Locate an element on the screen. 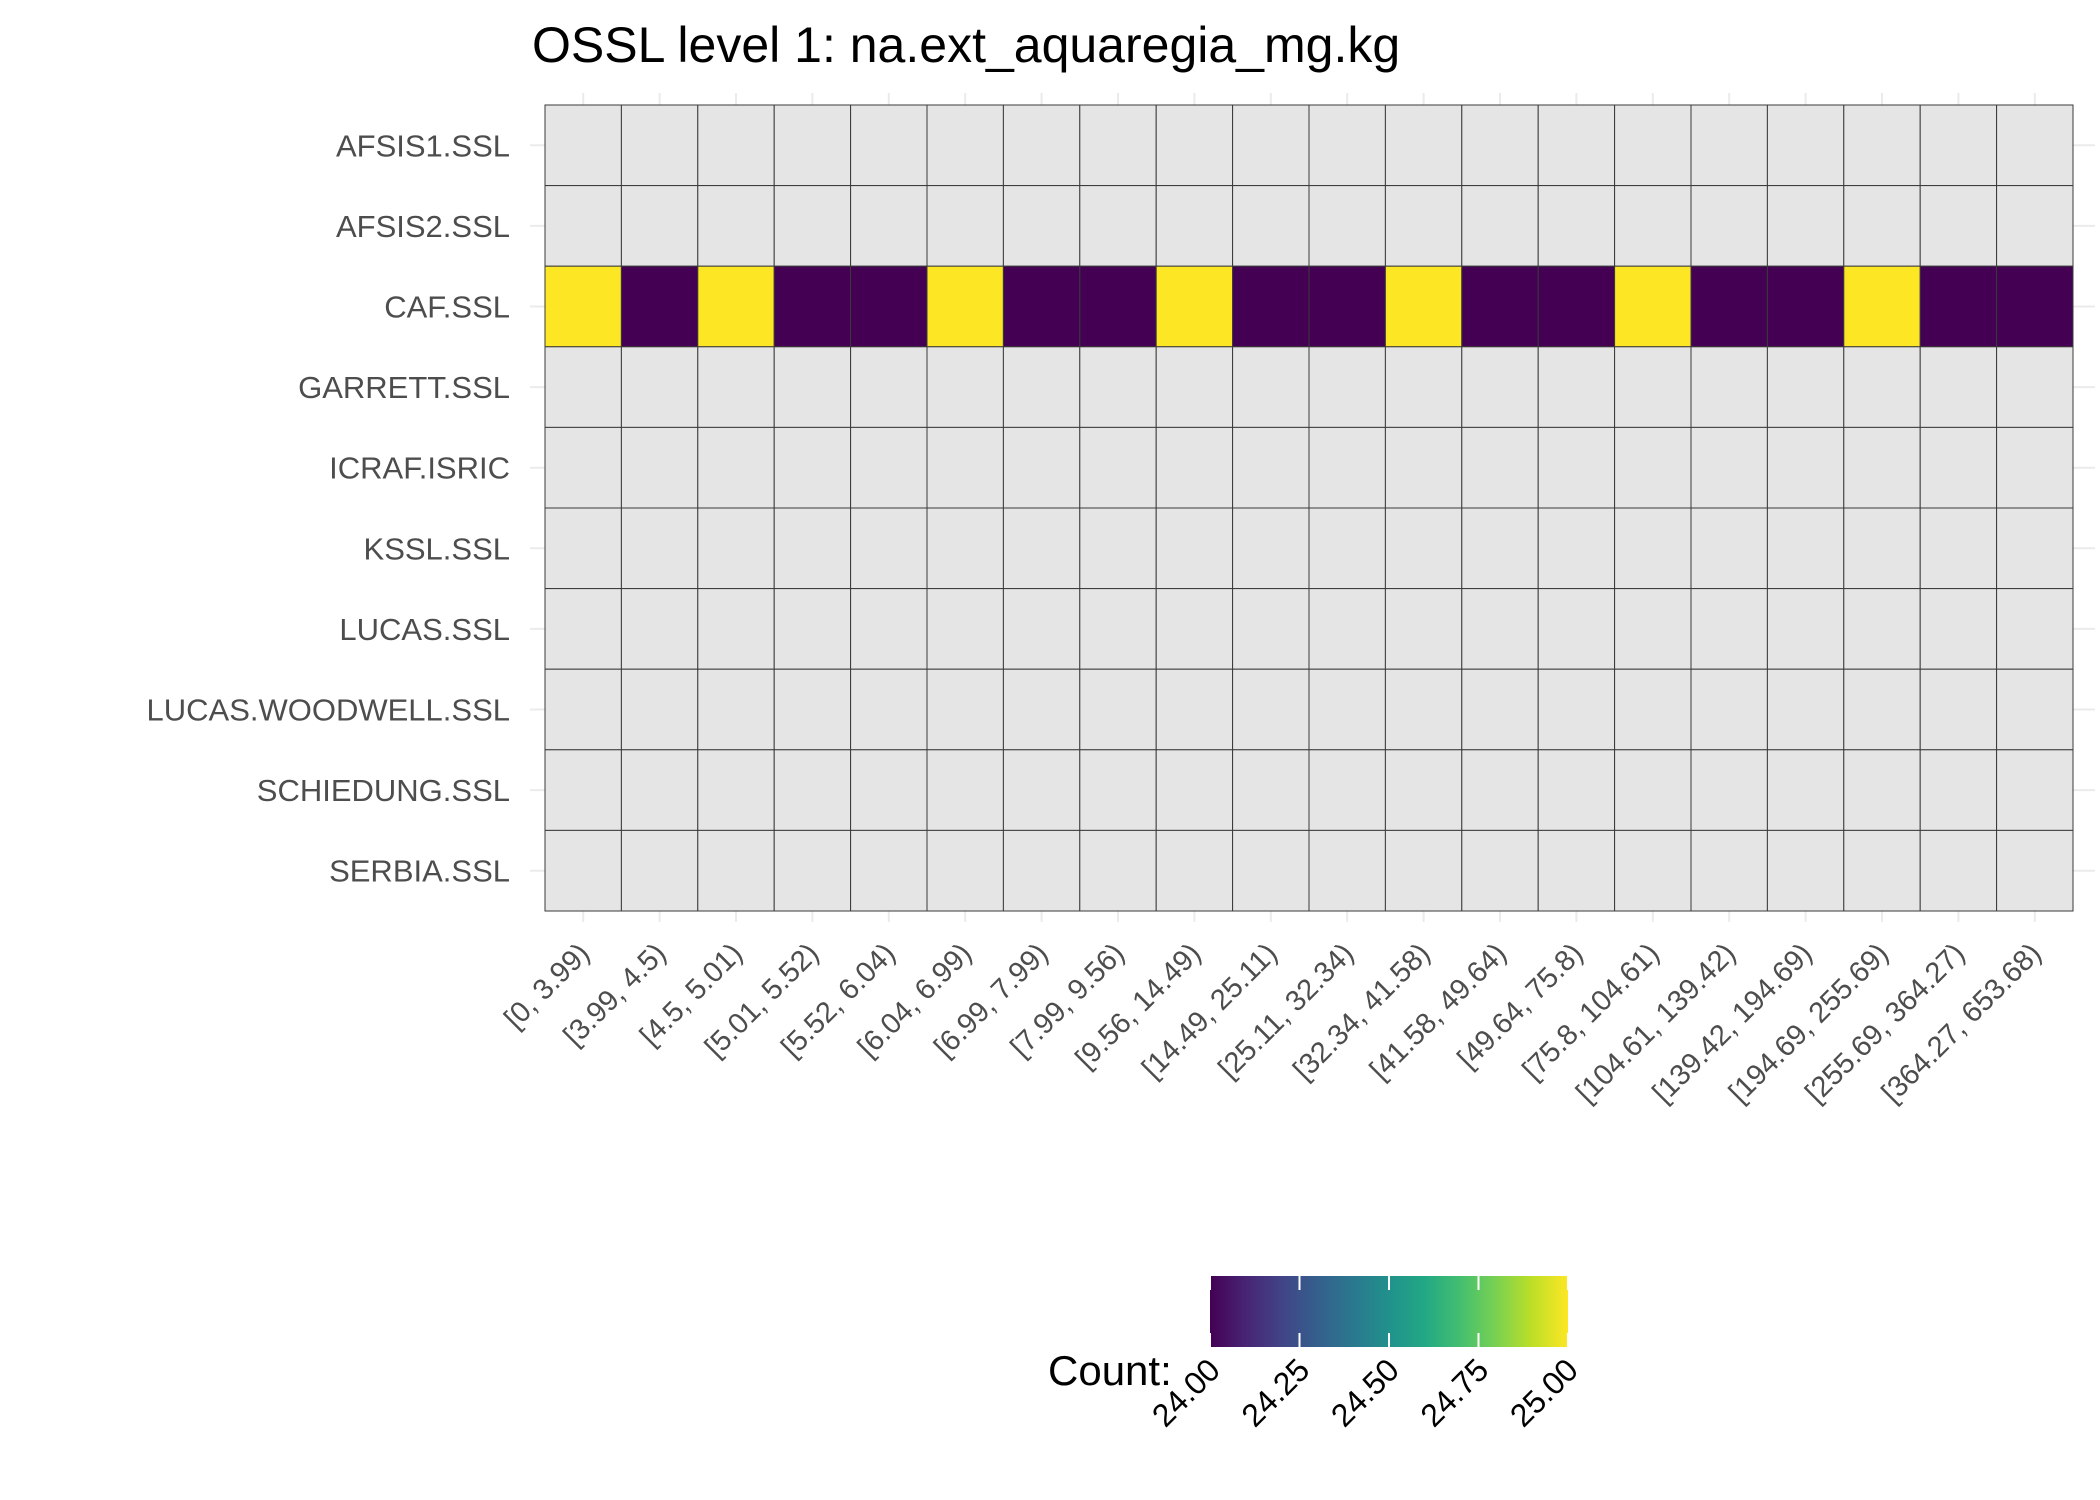 This screenshot has width=2100, height=1500. y-tick-label: SCHIEDUNG.SSL is located at coordinates (383, 790).